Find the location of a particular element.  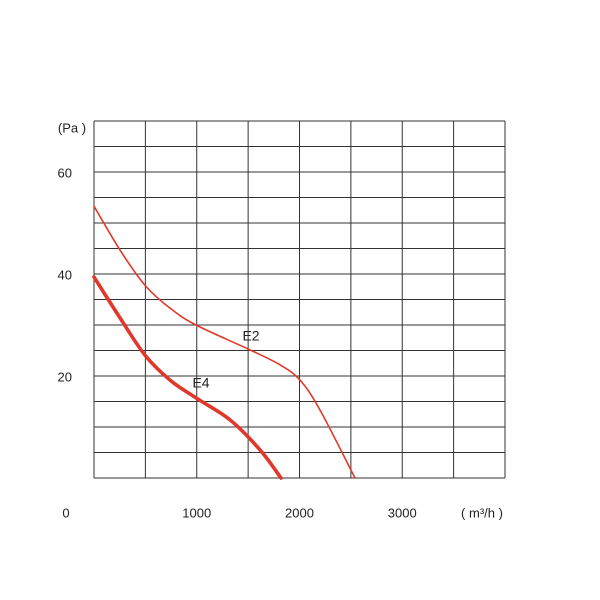

y-tick-label: 40 is located at coordinates (65, 274).